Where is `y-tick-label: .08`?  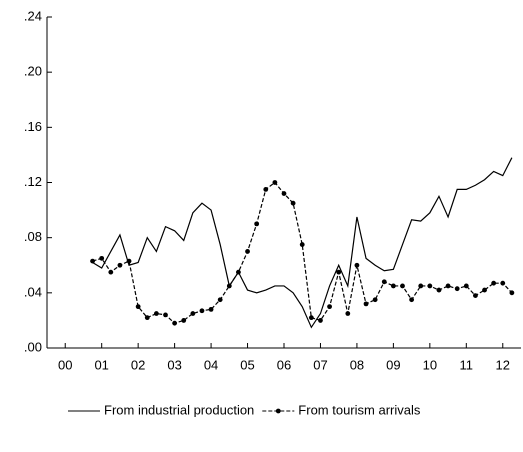 y-tick-label: .08 is located at coordinates (33, 236).